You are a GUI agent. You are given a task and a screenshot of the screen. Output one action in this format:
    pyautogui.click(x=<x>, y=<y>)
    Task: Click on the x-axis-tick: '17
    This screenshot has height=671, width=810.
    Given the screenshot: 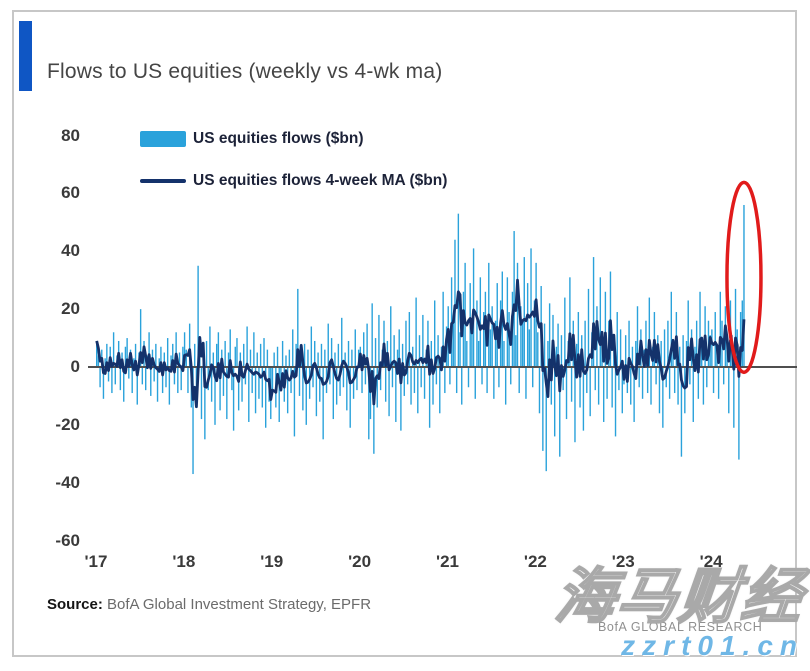 What is the action you would take?
    pyautogui.click(x=96, y=561)
    